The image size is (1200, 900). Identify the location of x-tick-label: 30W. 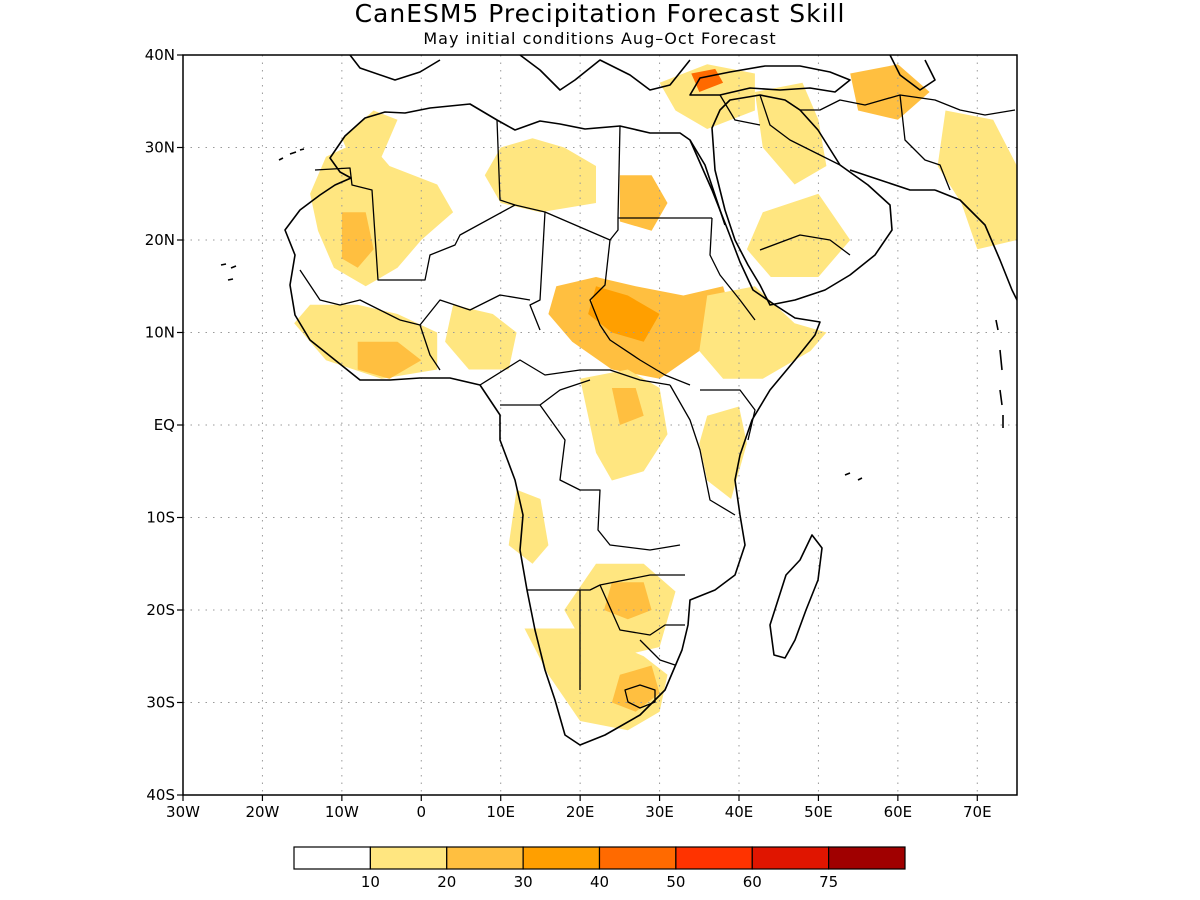
(183, 812).